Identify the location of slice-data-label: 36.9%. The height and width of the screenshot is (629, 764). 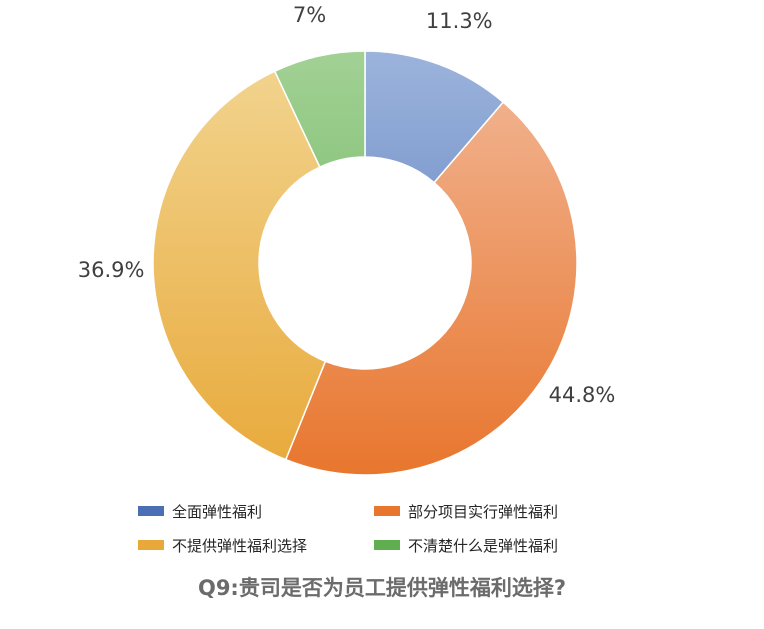
(111, 270).